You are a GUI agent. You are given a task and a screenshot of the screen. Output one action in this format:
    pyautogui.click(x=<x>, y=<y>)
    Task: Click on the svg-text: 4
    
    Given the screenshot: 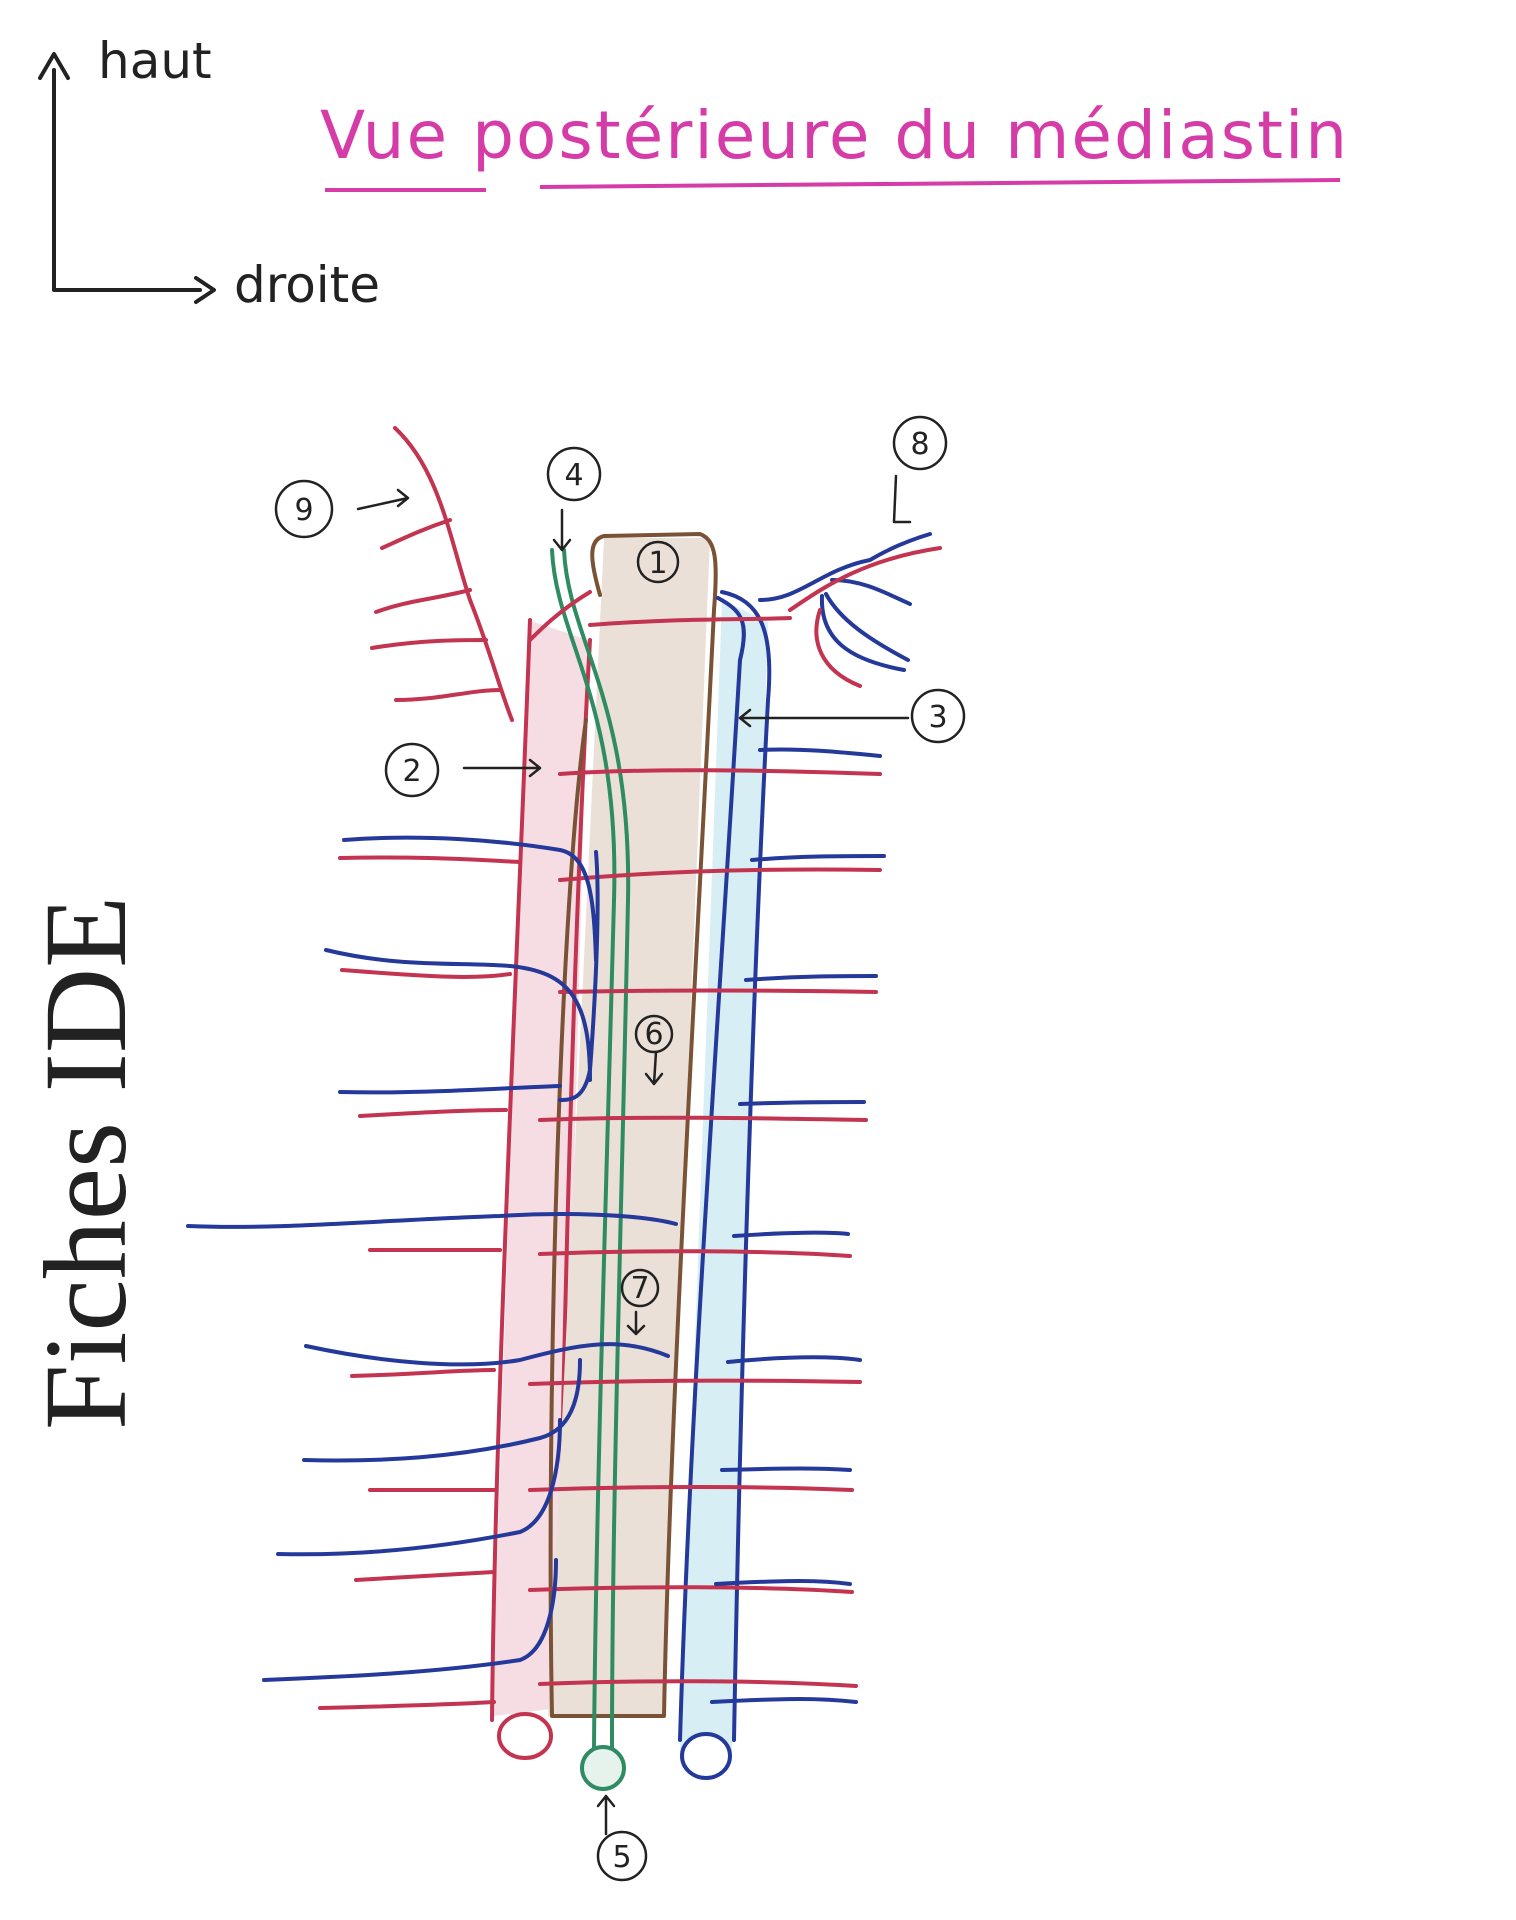 What is the action you would take?
    pyautogui.click(x=573, y=475)
    